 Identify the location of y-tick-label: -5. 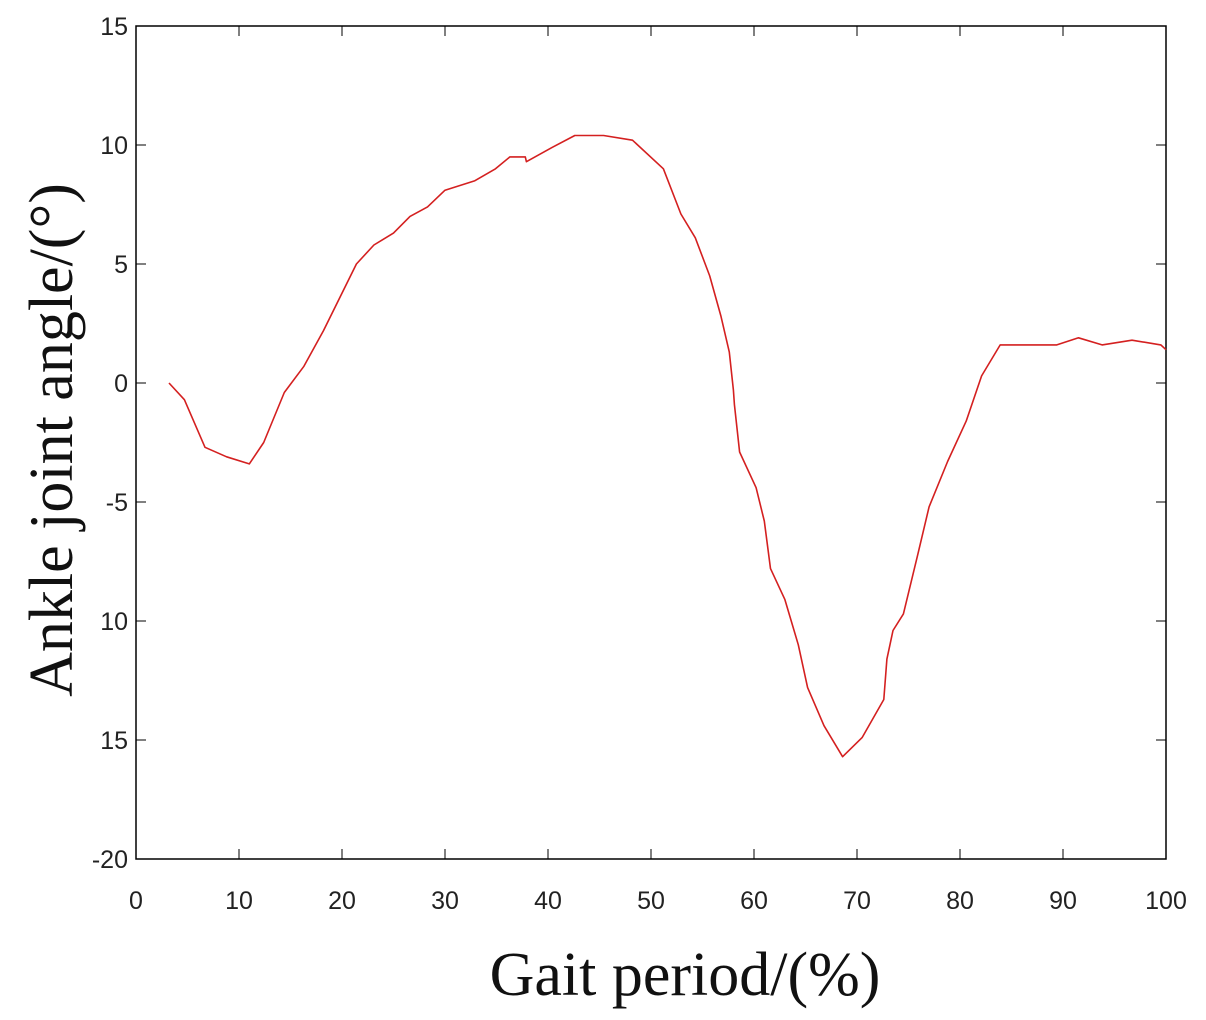
(117, 503).